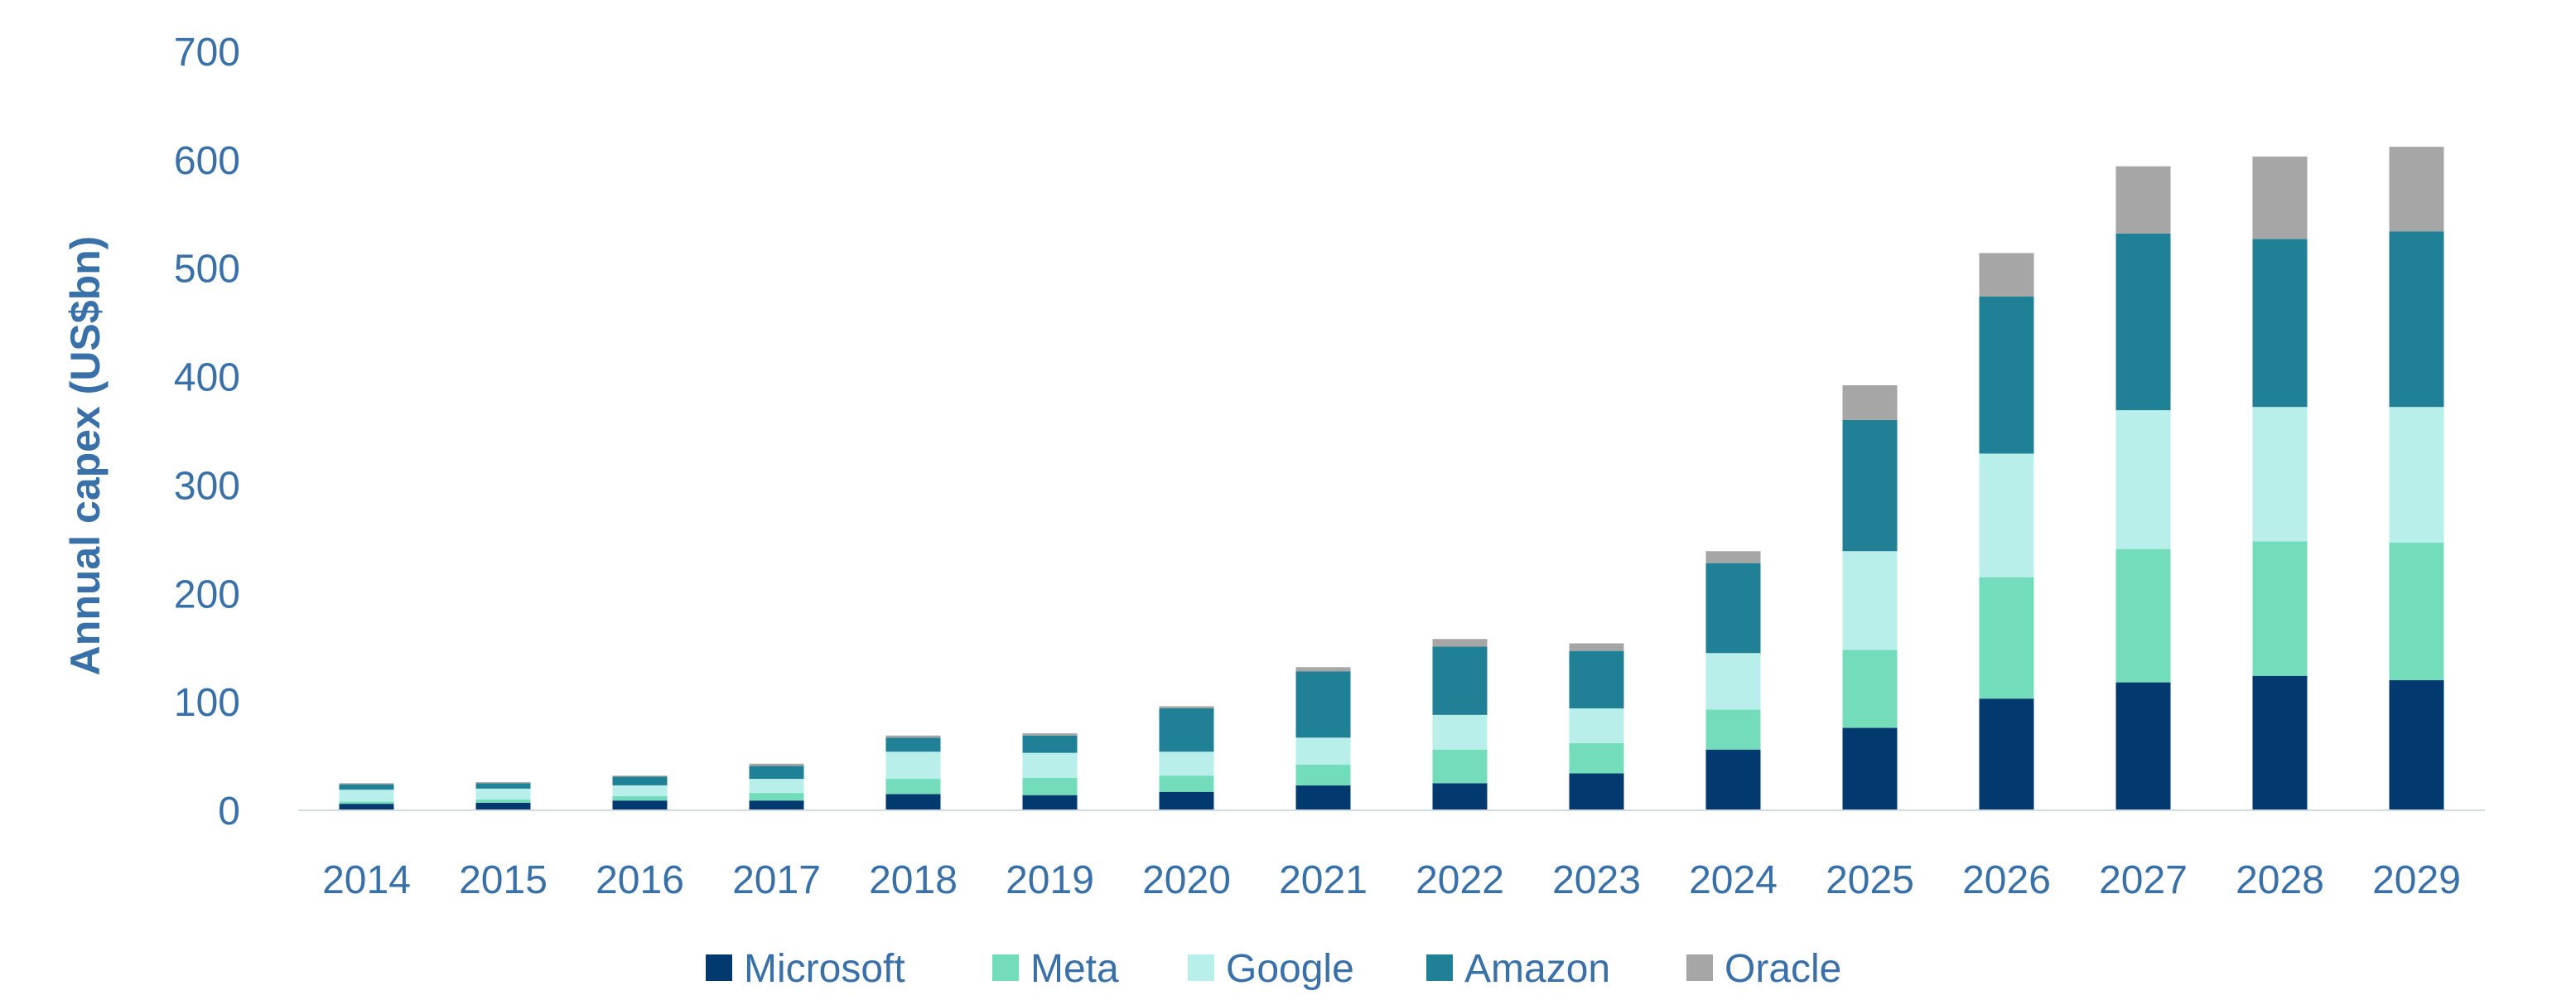 This screenshot has height=1005, width=2576. I want to click on bar-meta-2018, so click(913, 787).